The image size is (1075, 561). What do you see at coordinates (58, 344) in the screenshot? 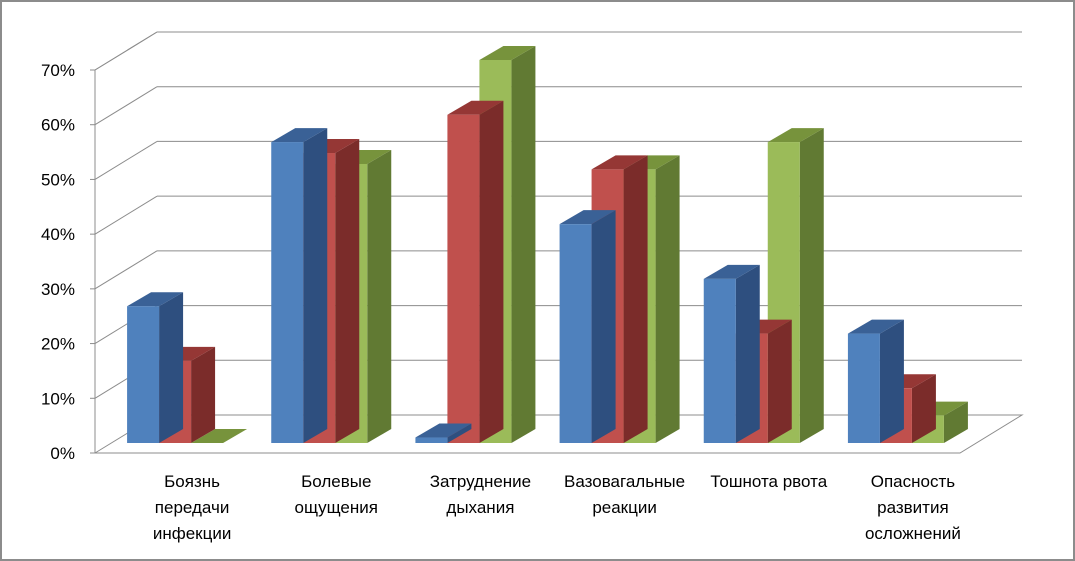
I see `y-tick-label: 20%` at bounding box center [58, 344].